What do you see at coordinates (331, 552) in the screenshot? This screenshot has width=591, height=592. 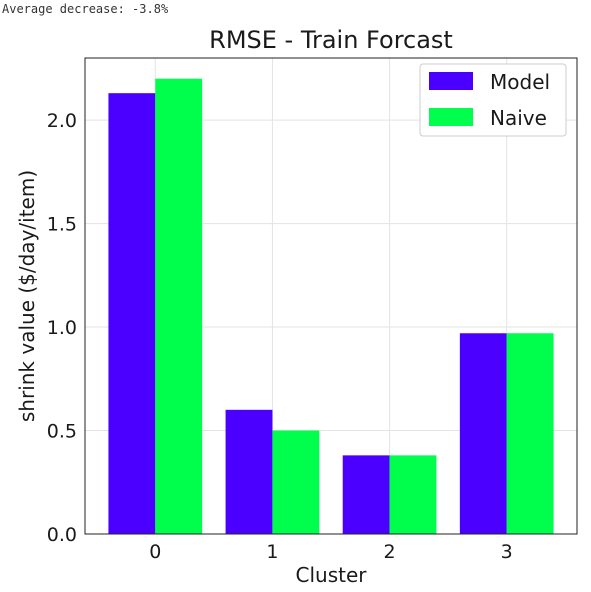 I see `x-tick-labels: 0 1 2 3` at bounding box center [331, 552].